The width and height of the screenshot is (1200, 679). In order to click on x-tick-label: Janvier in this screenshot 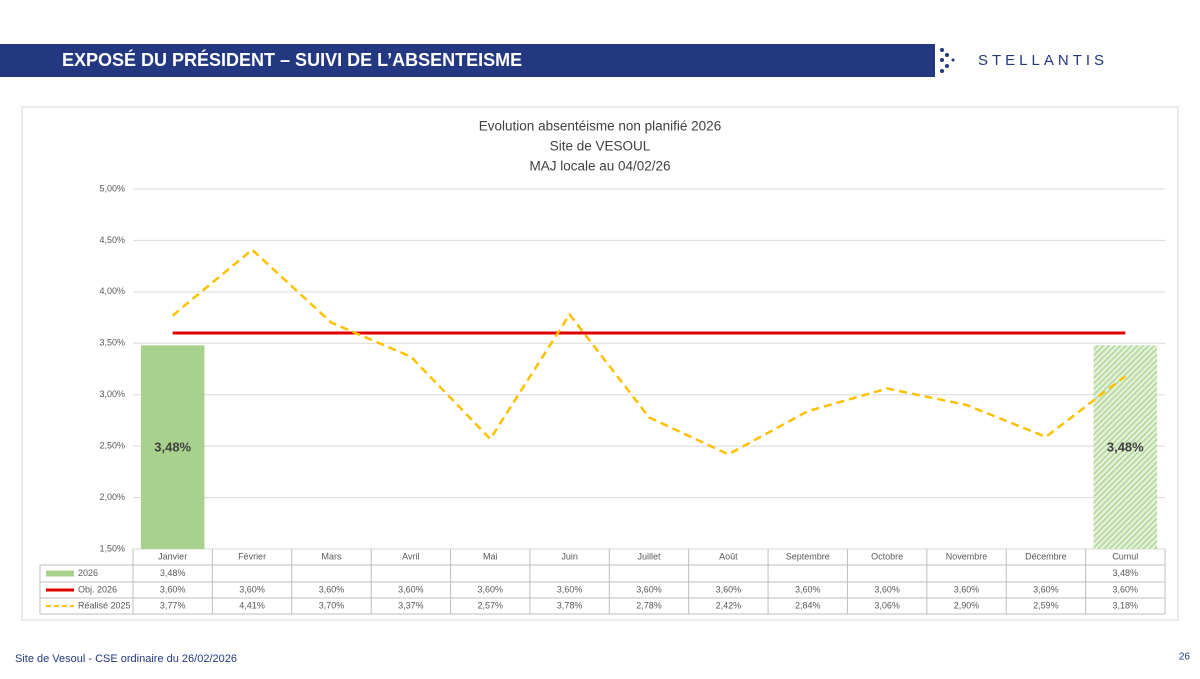, I will do `click(172, 556)`.